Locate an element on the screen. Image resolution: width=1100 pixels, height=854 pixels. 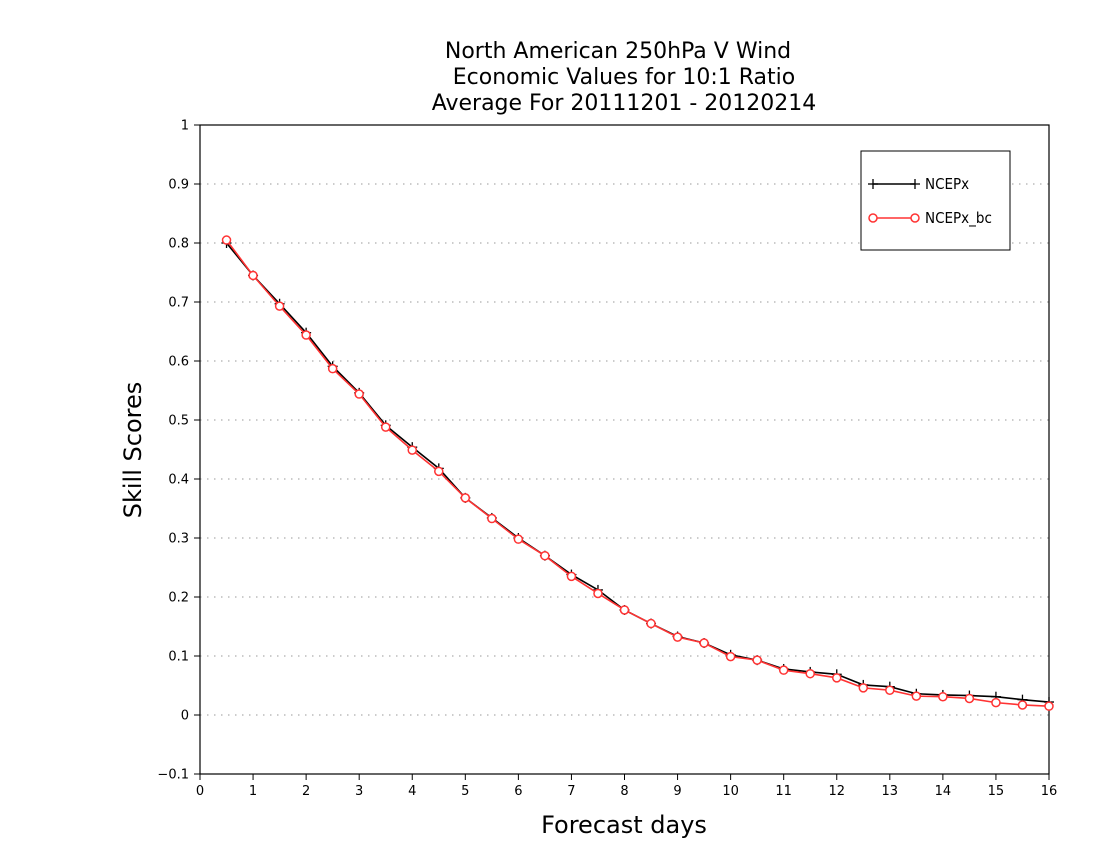
y-axis-label: Skill Scores is located at coordinates (133, 450).